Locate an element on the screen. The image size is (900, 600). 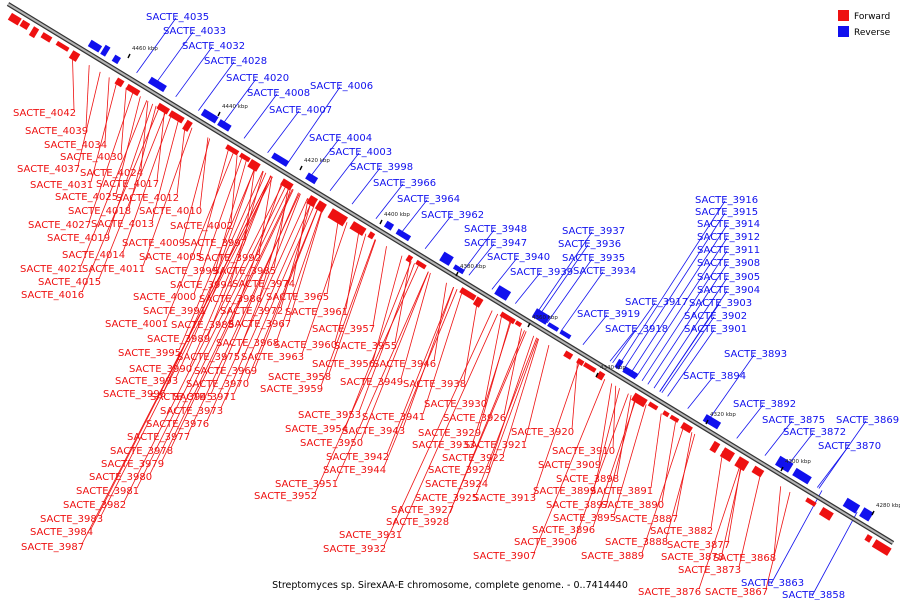
reverse-gene-label: SACTE_4020 is located at coordinates (257, 78).